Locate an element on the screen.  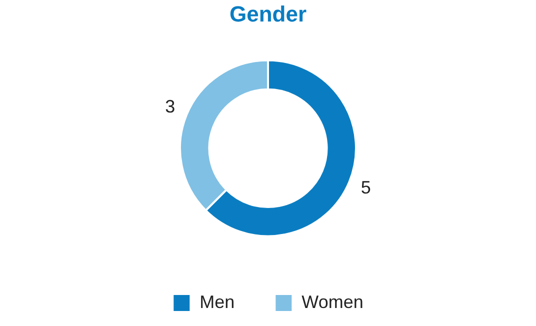
legend-label: Women is located at coordinates (333, 302).